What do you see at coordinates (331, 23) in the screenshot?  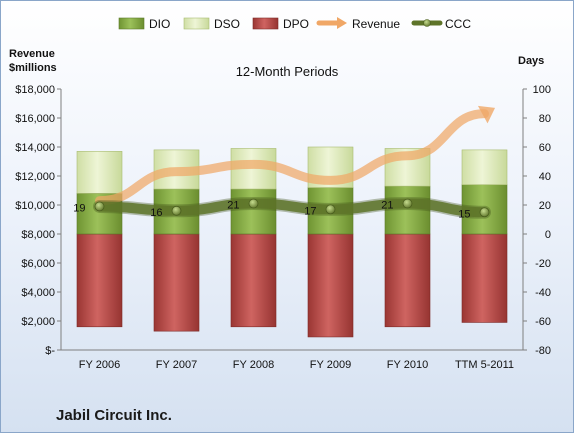 I see `legend-swatch-revenue` at bounding box center [331, 23].